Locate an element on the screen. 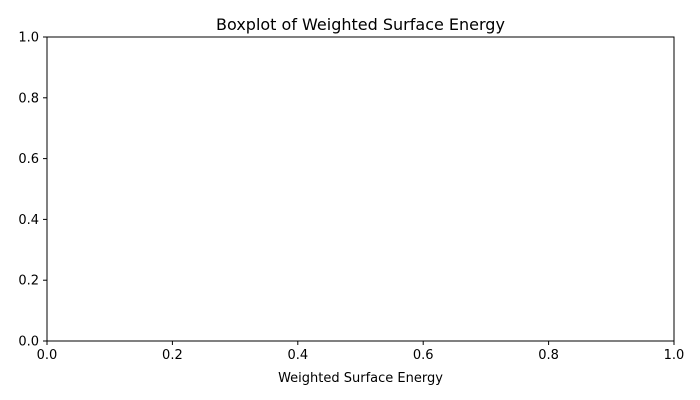 The width and height of the screenshot is (700, 400). x-axis-label: Weighted Surface Energy is located at coordinates (360, 378).